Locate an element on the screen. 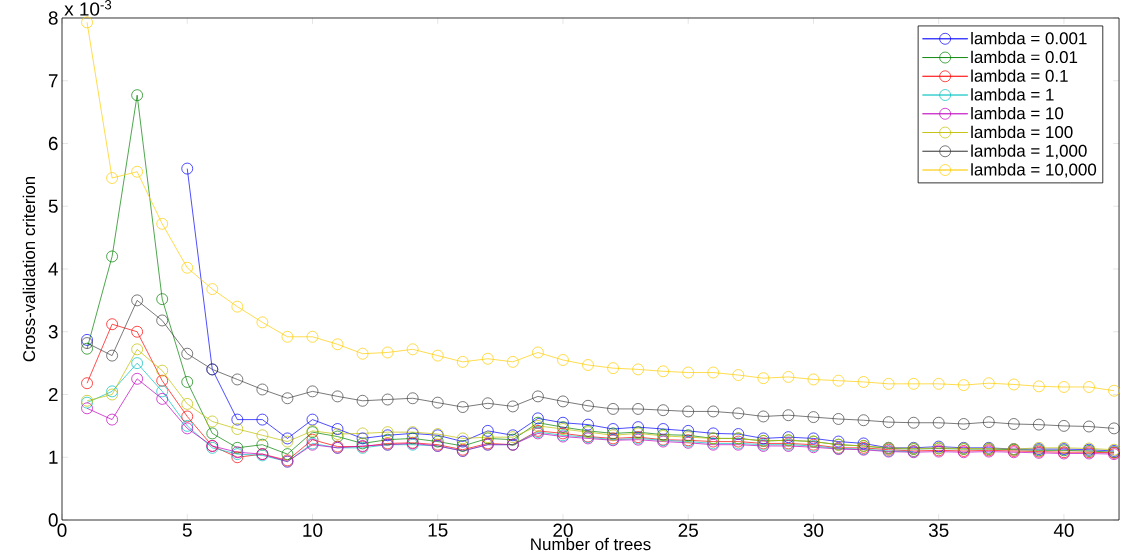 This screenshot has height=558, width=1137. y-tick-label: 0 is located at coordinates (53, 520).